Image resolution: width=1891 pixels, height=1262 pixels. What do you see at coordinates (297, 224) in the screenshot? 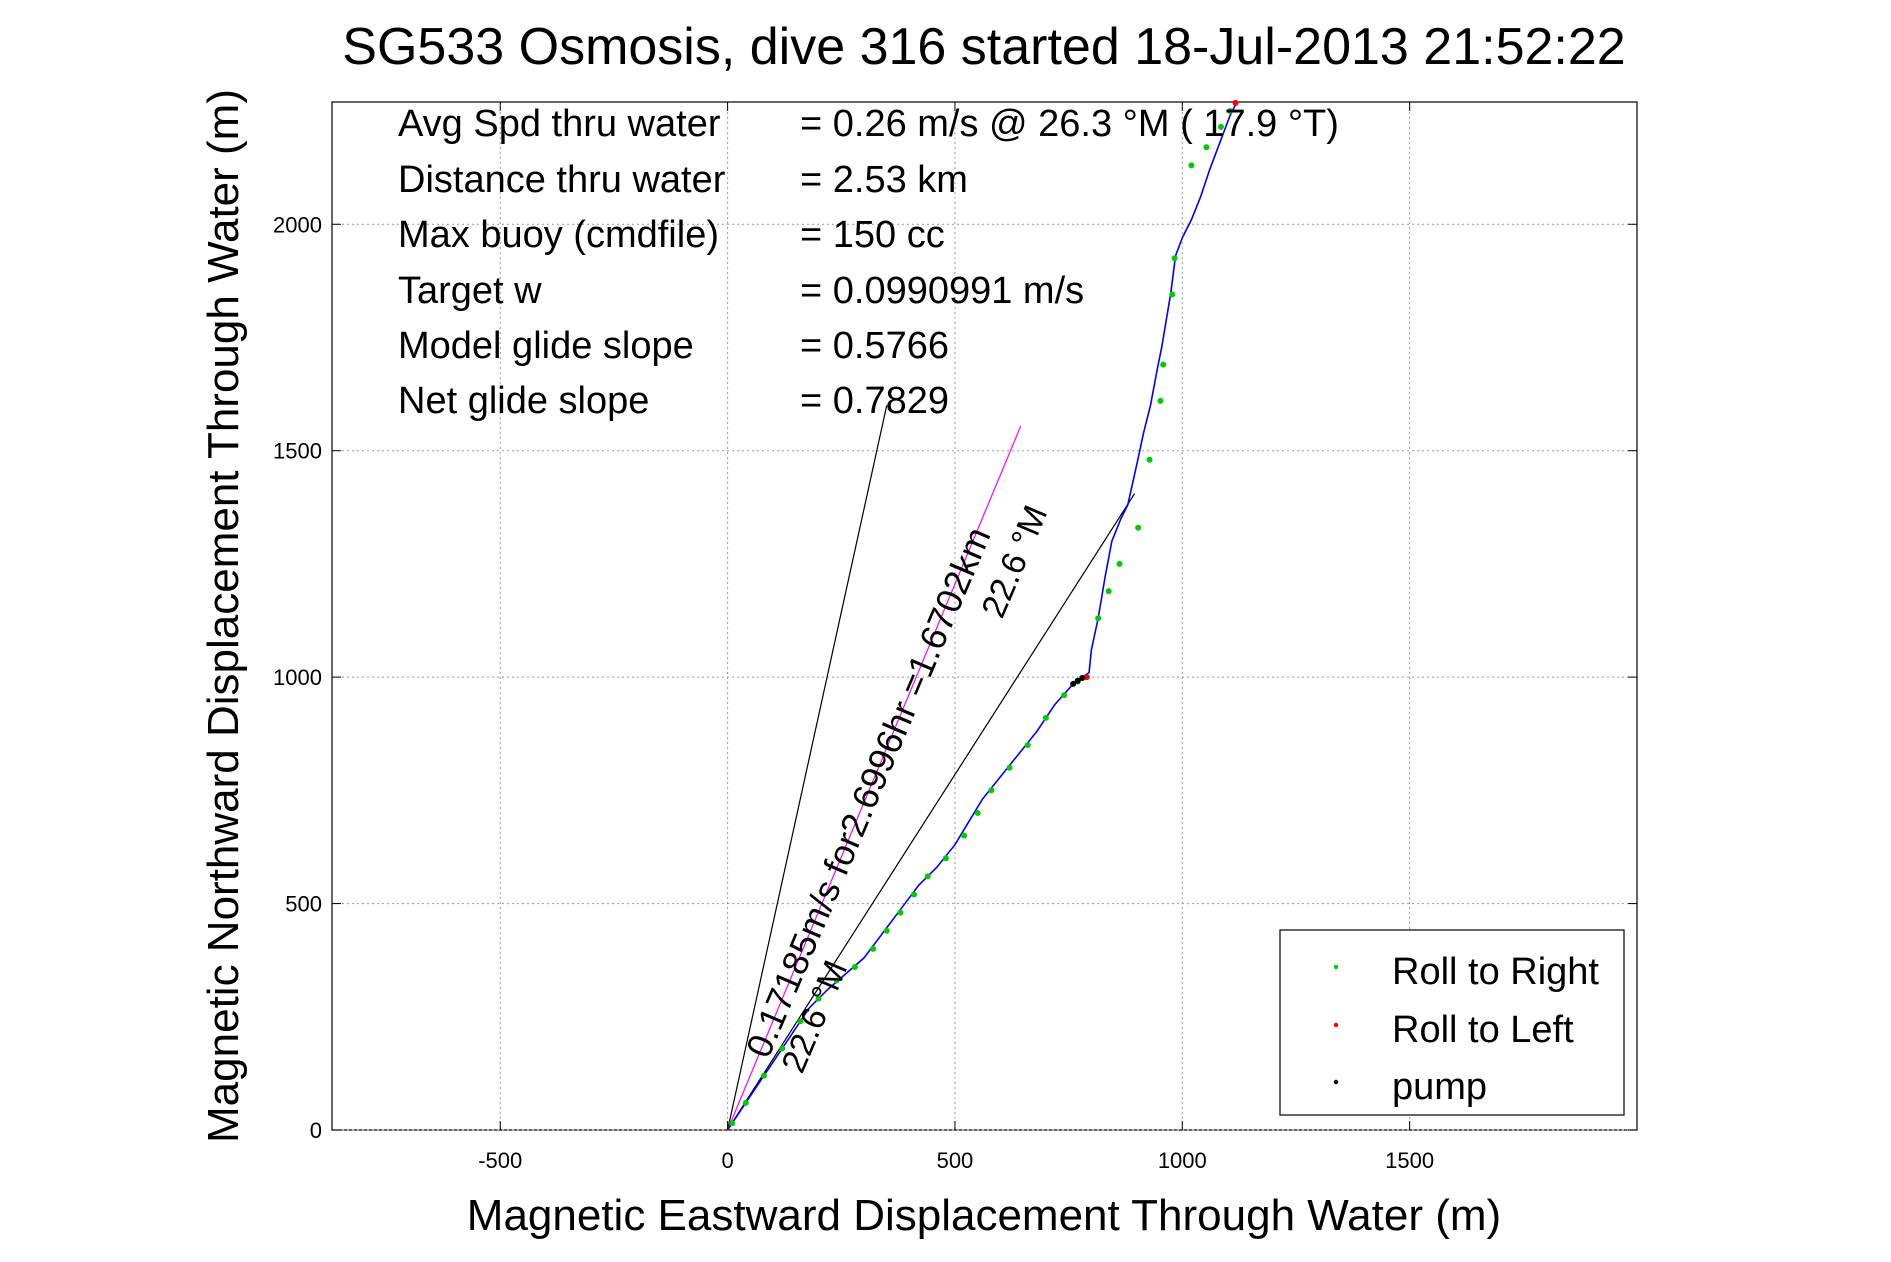
I see `y-tick-label: 2000` at bounding box center [297, 224].